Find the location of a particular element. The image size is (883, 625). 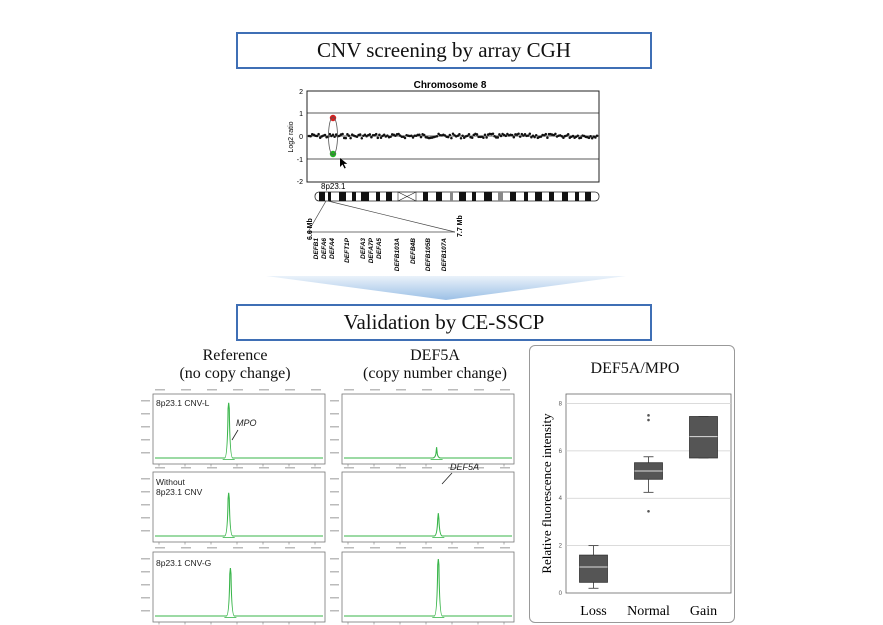

mpo-peak-label: MPO is located at coordinates (246, 423).